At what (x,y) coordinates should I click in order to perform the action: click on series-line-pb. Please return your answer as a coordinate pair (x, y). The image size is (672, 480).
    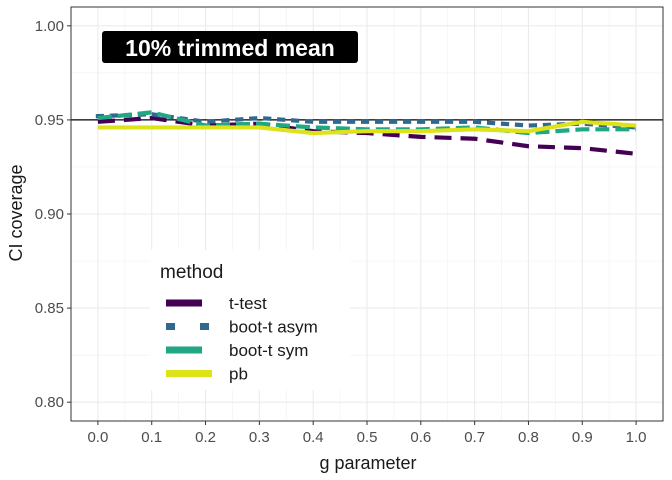
    Looking at the image, I should click on (367, 127).